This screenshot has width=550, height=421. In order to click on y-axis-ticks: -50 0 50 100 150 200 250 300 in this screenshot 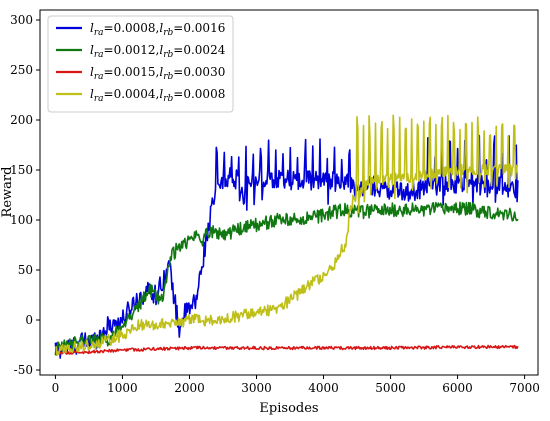, I will do `click(25, 195)`.